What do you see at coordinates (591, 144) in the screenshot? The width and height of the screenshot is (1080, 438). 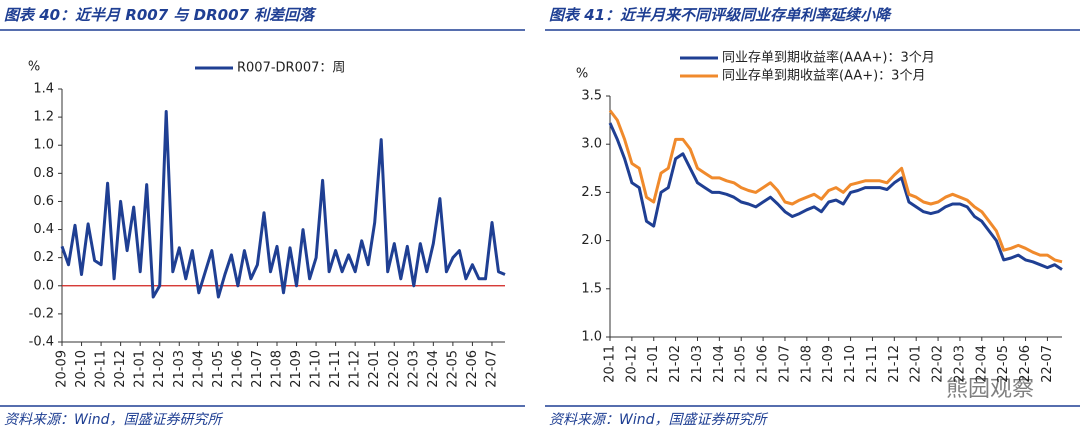 I see `y-tick-label: 3.0` at bounding box center [591, 144].